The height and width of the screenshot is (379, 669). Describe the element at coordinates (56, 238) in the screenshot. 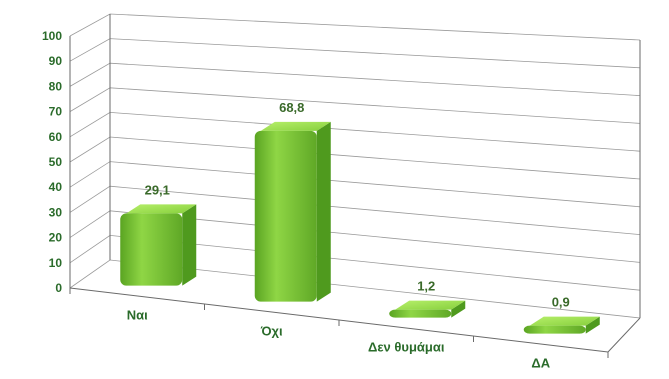

I see `y-tick-label: 20` at that location.